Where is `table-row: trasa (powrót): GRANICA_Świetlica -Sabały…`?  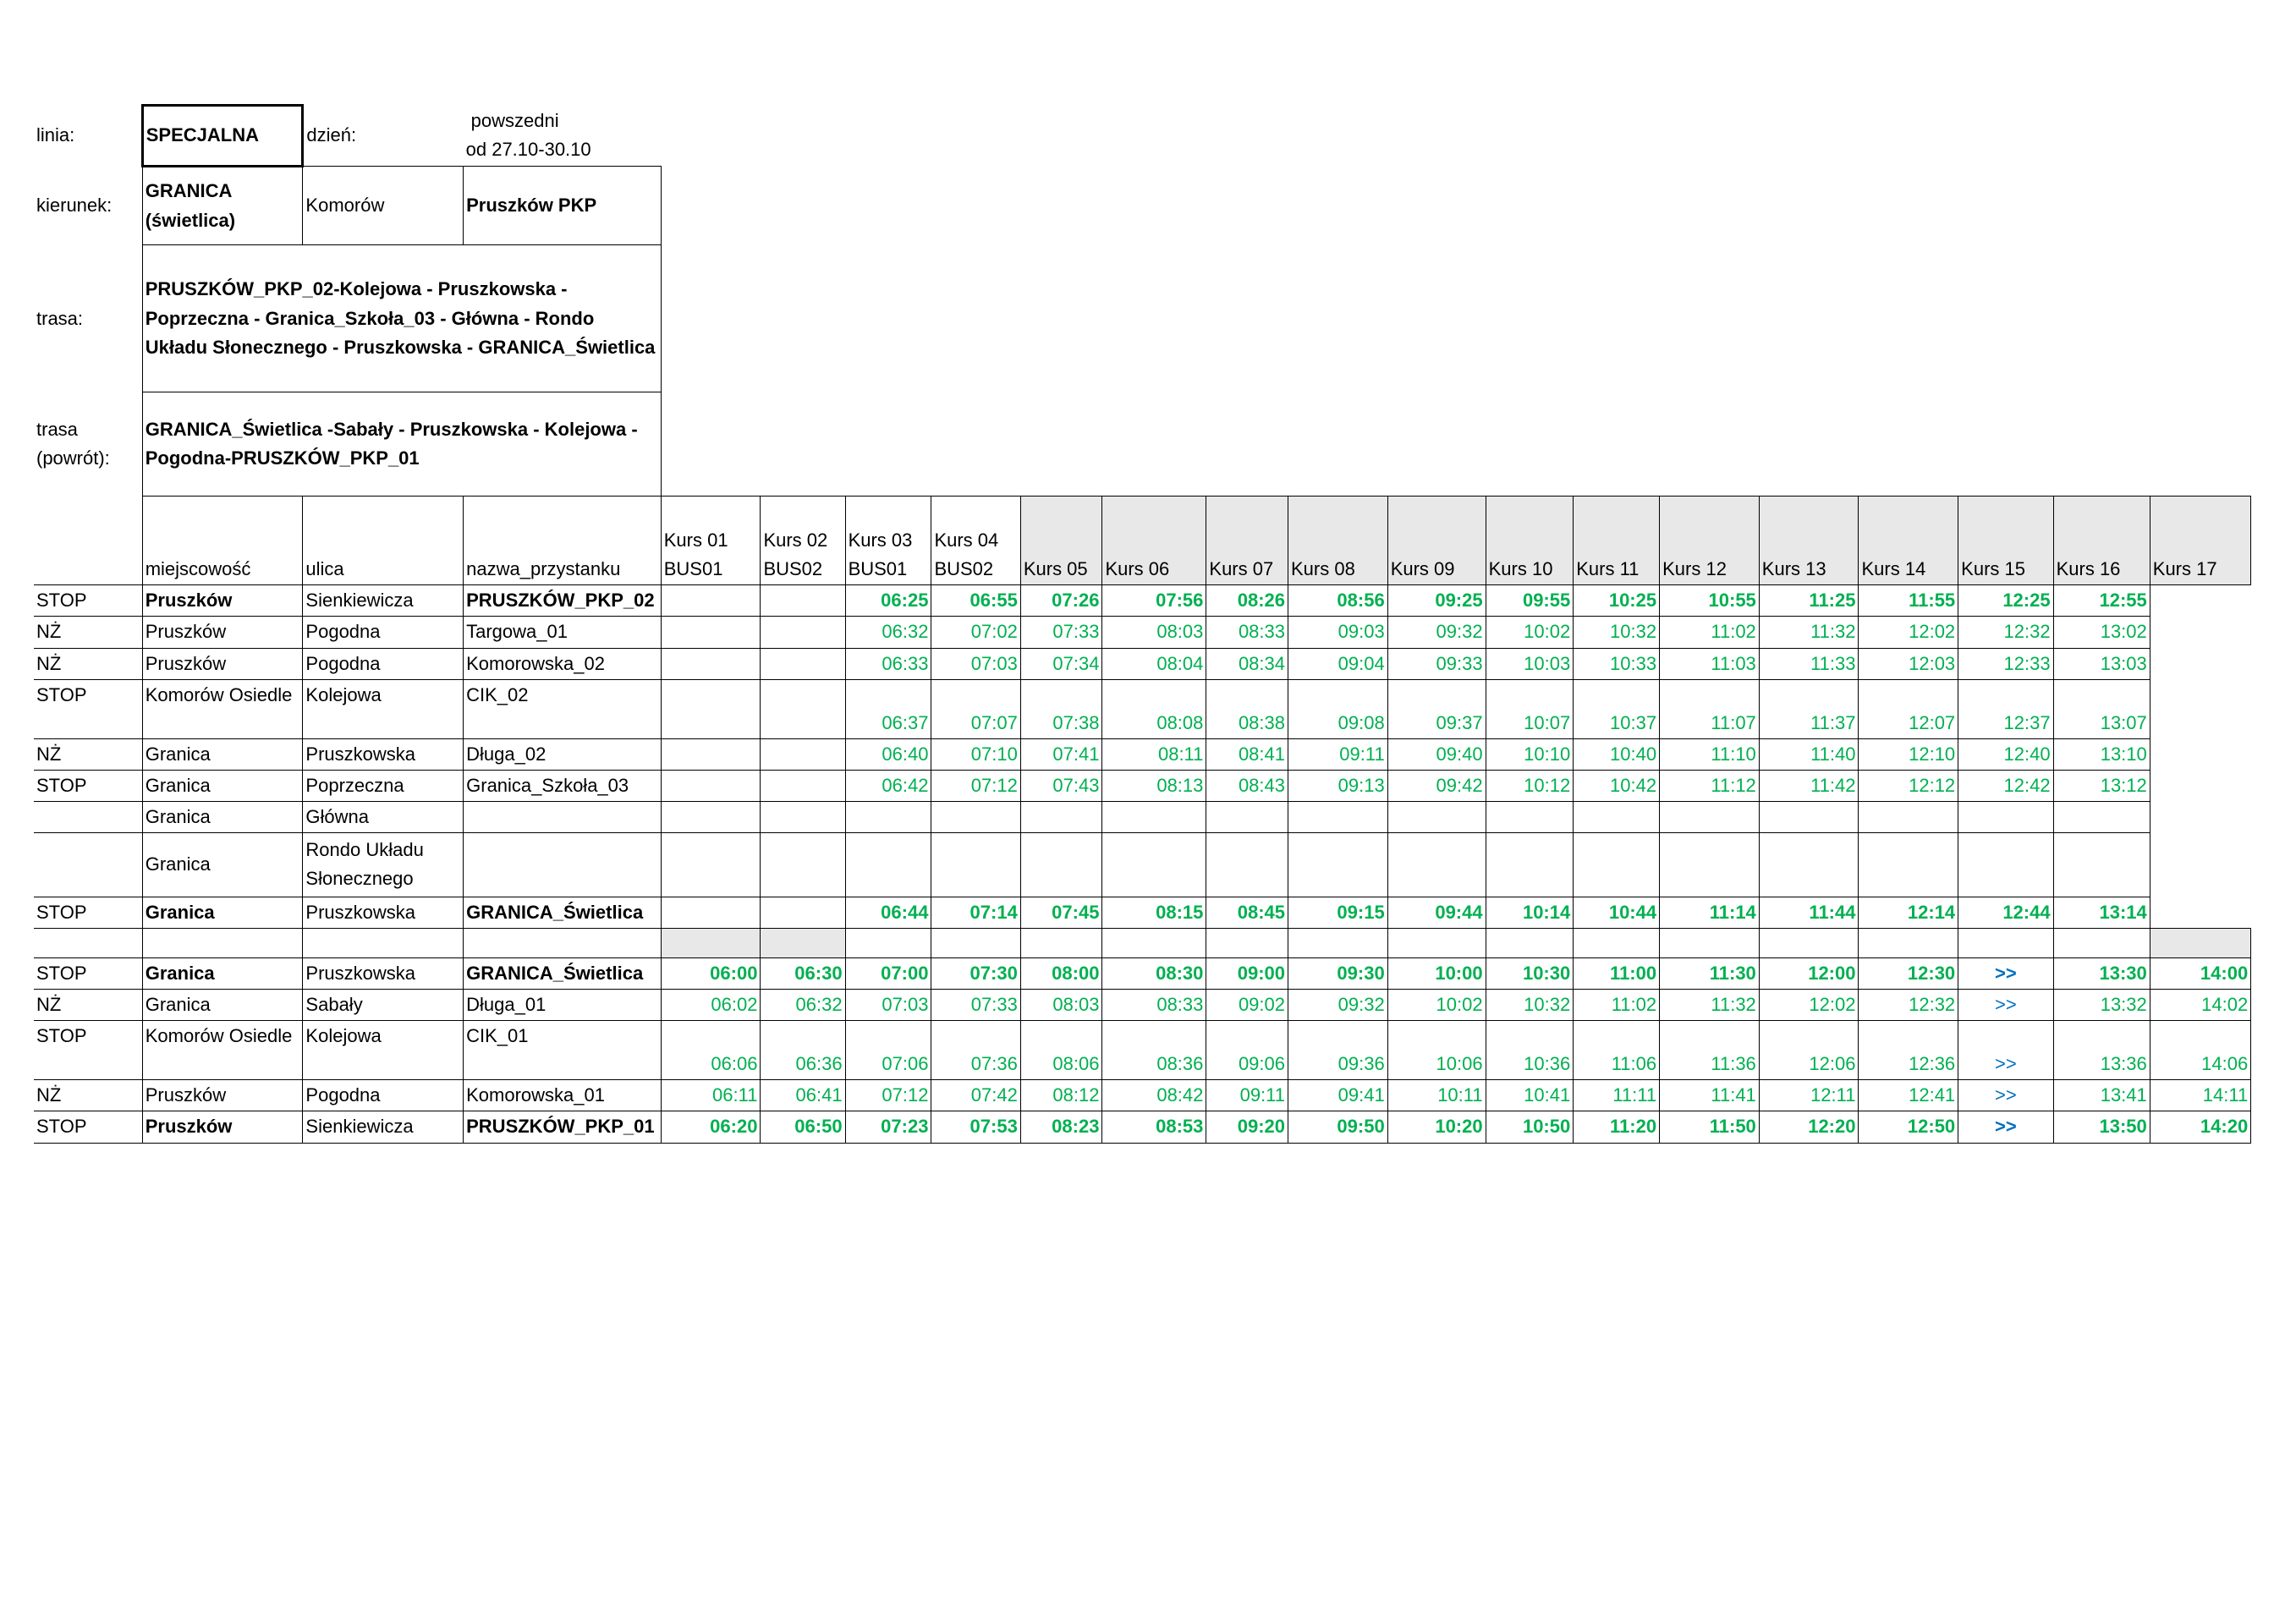 table-row: trasa (powrót): GRANICA_Świetlica -Sabały… is located at coordinates (1142, 444).